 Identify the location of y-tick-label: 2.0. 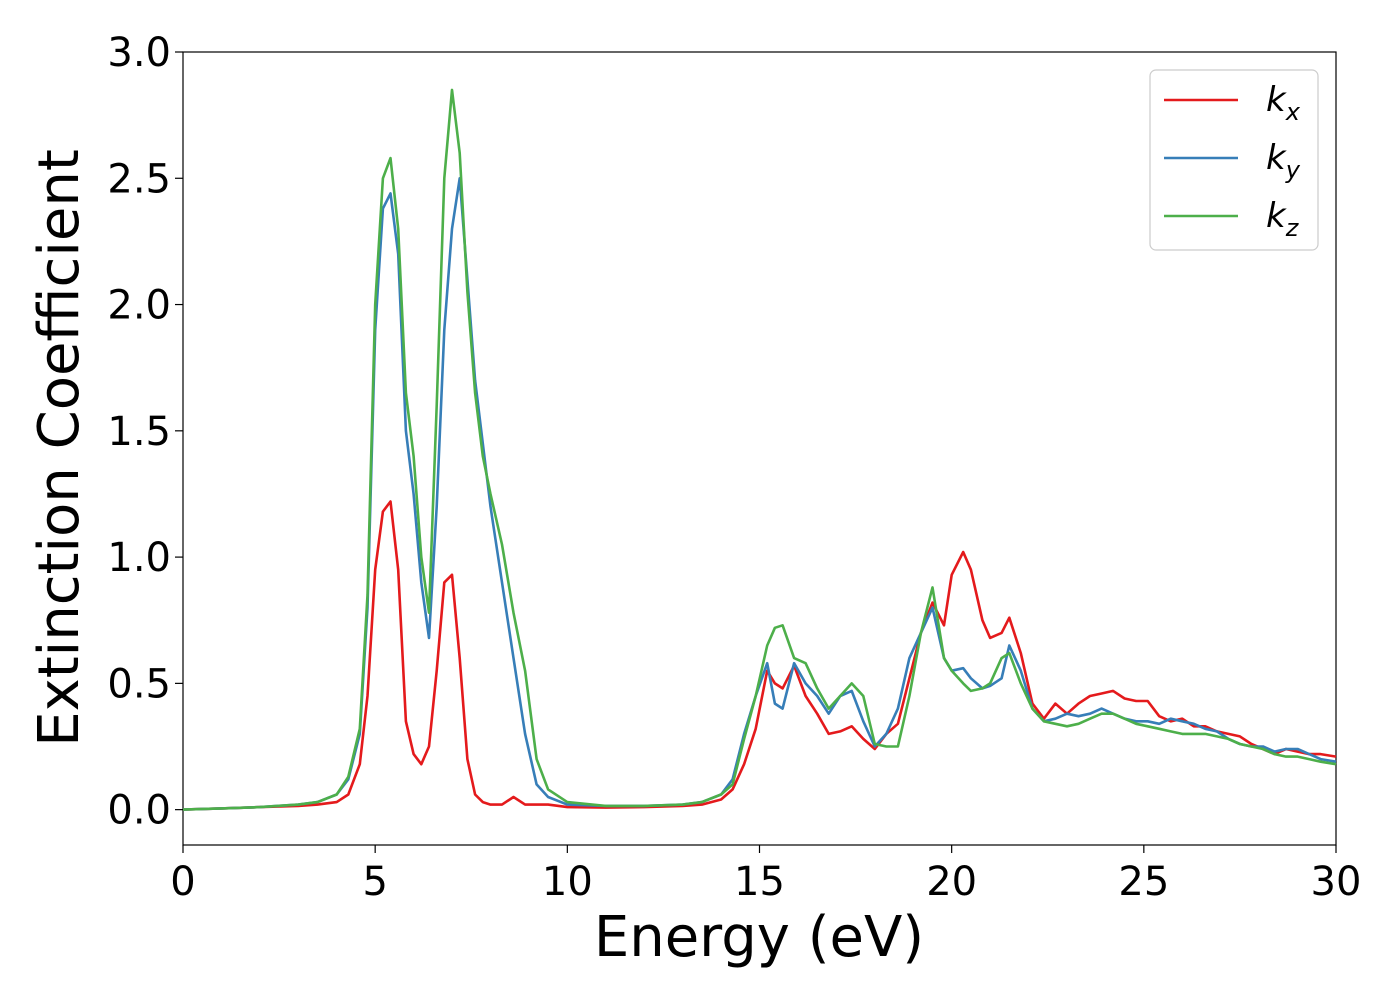
(139, 306).